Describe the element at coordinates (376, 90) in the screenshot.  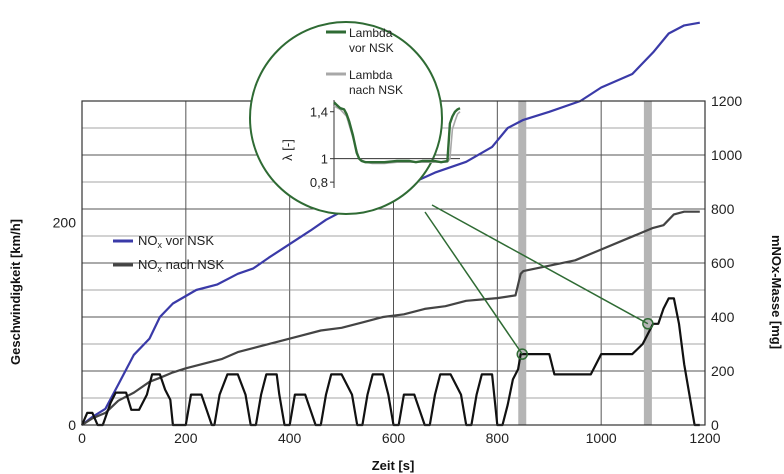
I see `inset-legend-label: nach NSK` at that location.